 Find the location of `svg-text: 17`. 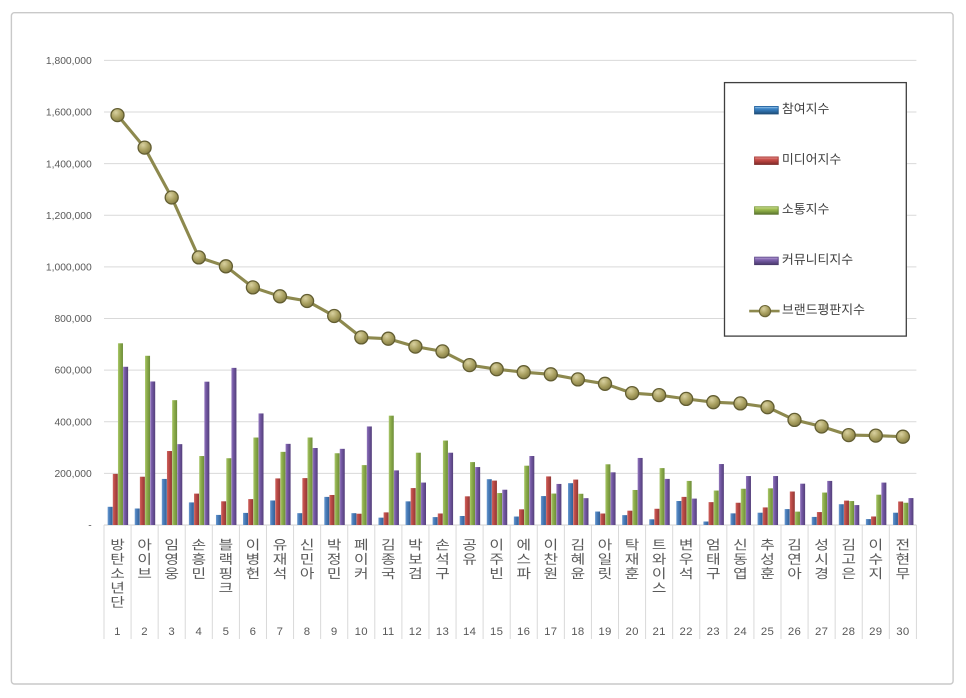

svg-text: 17 is located at coordinates (550, 632).